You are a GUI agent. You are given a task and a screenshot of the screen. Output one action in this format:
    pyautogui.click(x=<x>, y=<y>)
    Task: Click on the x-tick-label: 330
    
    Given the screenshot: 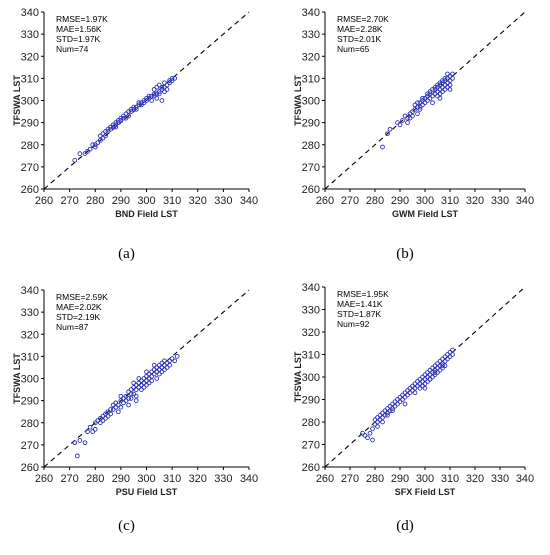 What is the action you would take?
    pyautogui.click(x=500, y=479)
    